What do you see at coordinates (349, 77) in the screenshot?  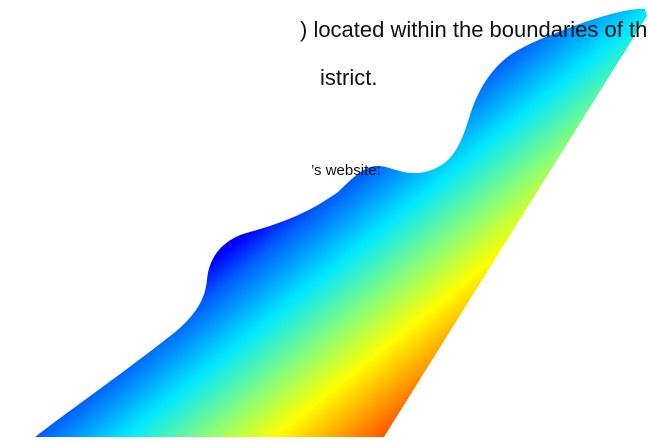 I see `text-line: istrict.` at bounding box center [349, 77].